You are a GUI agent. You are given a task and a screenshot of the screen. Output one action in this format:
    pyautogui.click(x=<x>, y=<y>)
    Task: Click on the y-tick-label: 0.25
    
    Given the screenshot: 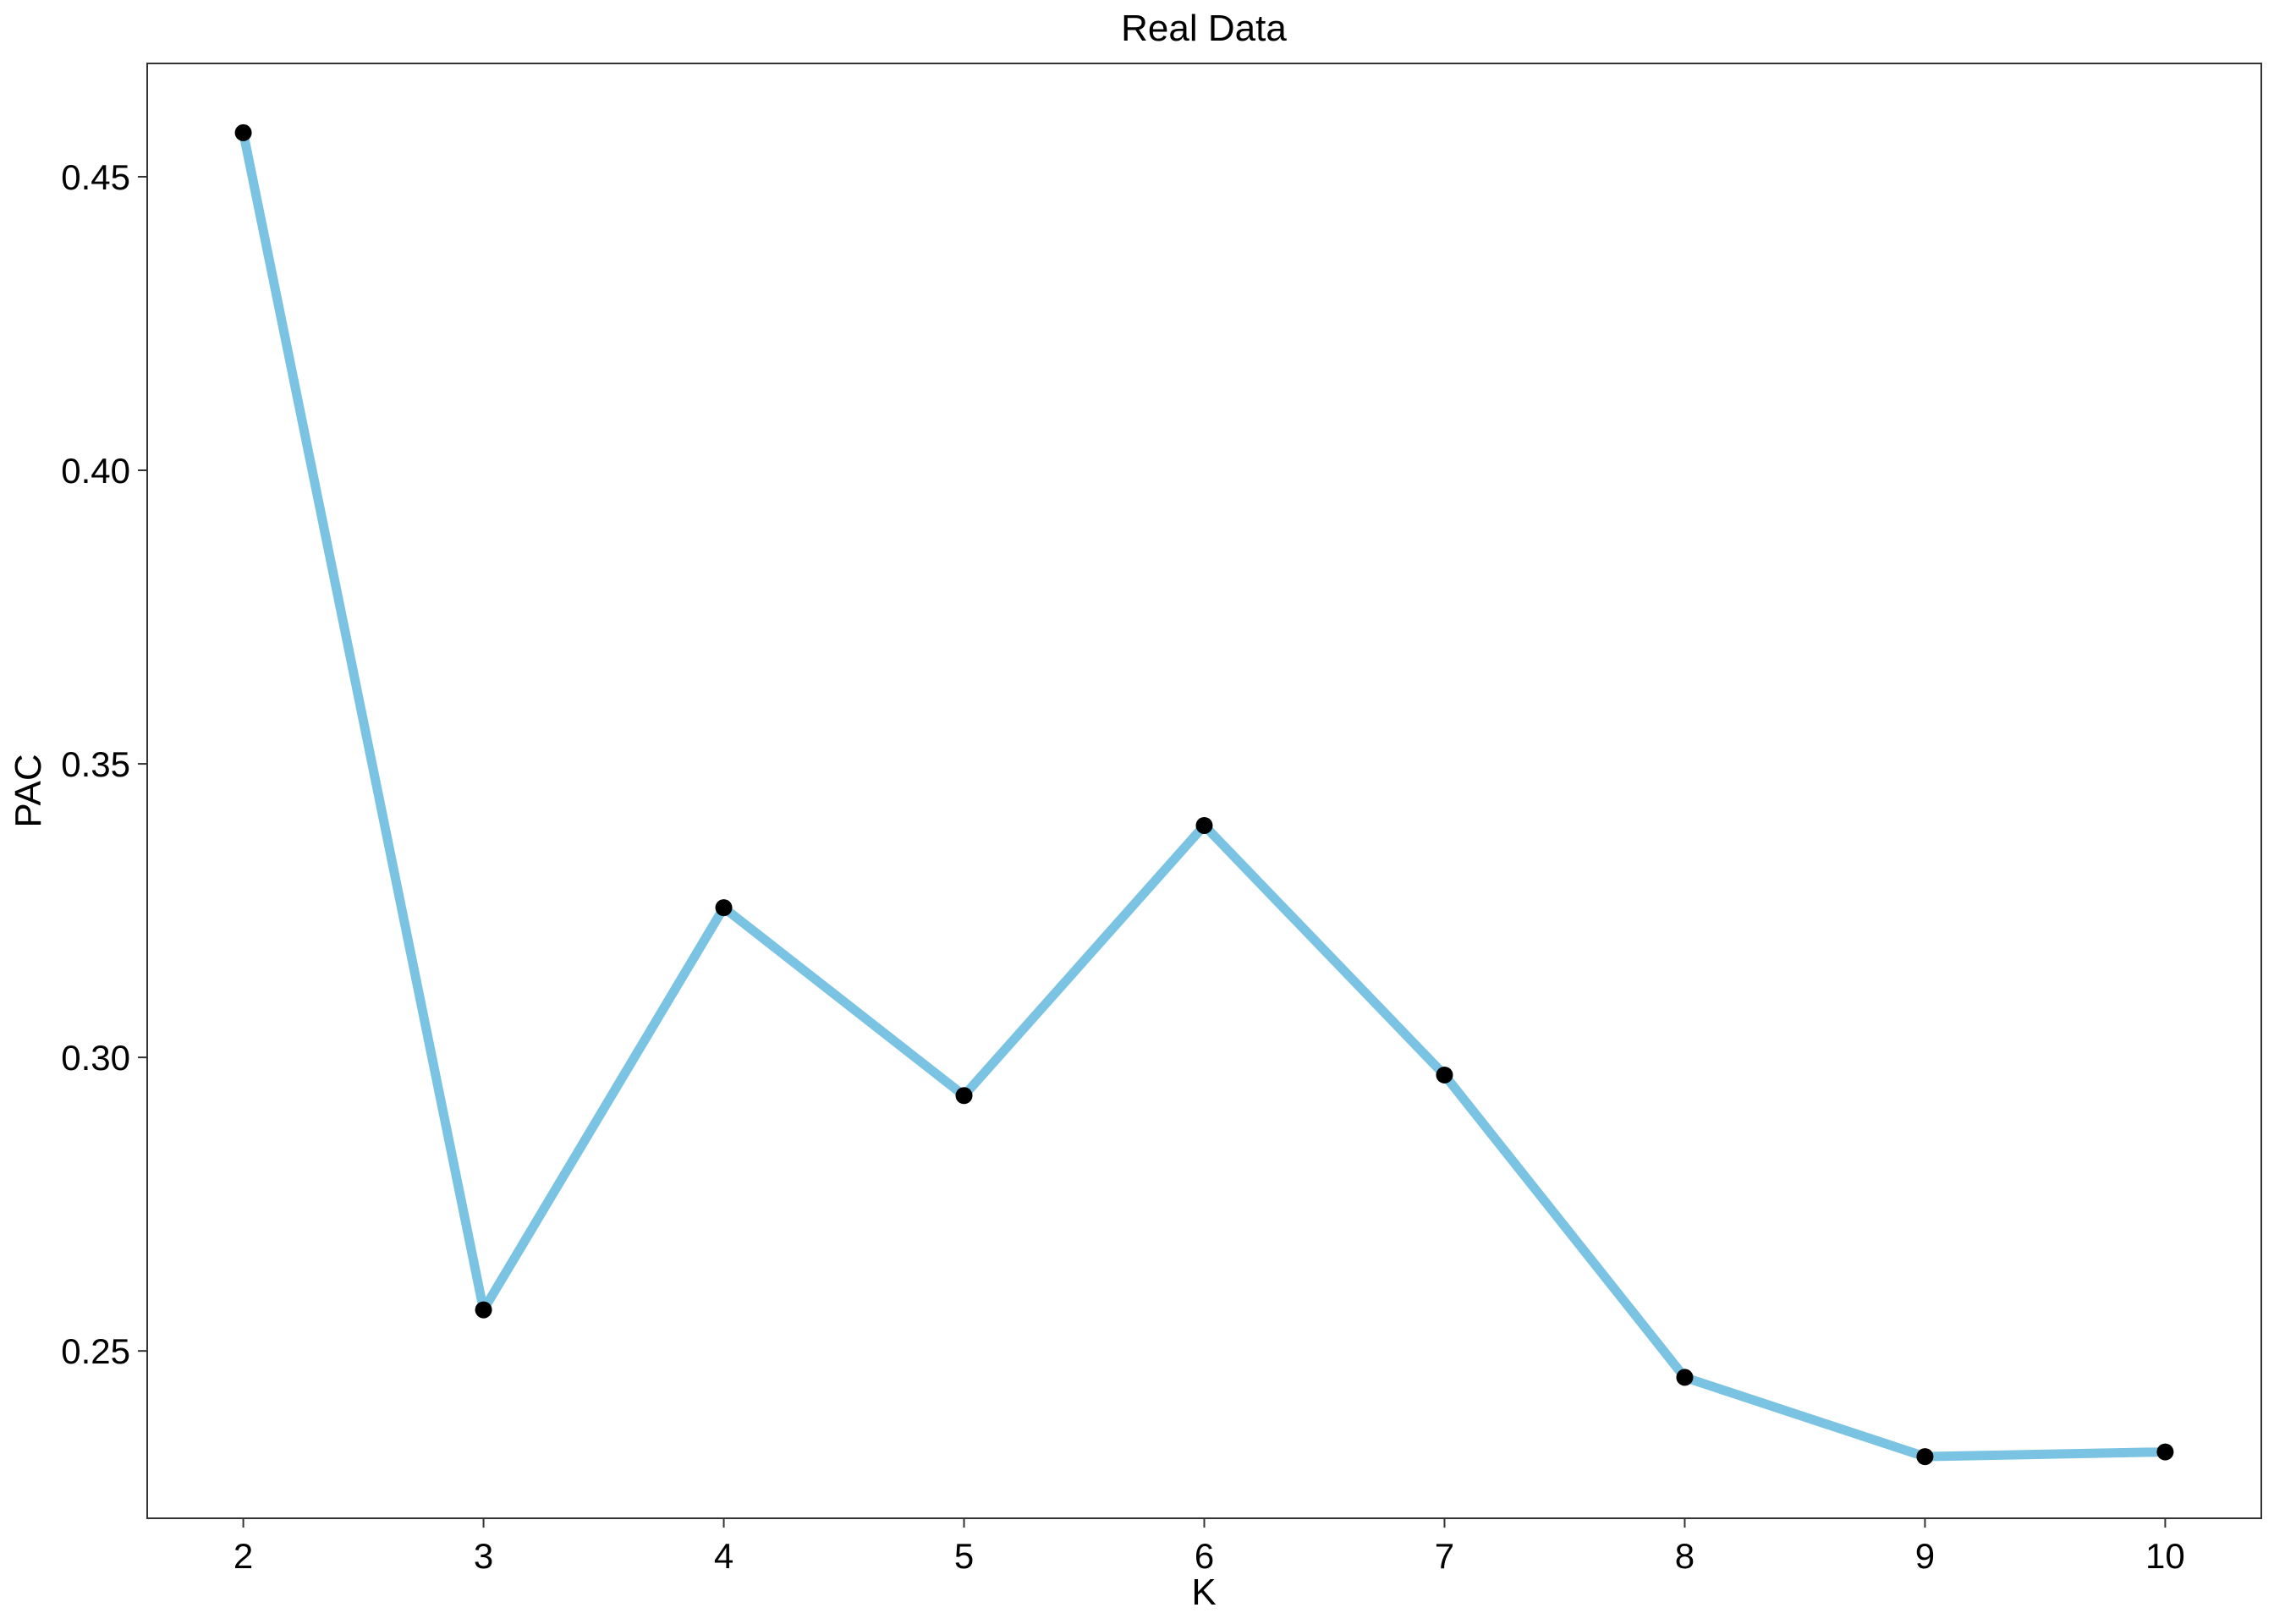 What is the action you would take?
    pyautogui.click(x=95, y=1351)
    